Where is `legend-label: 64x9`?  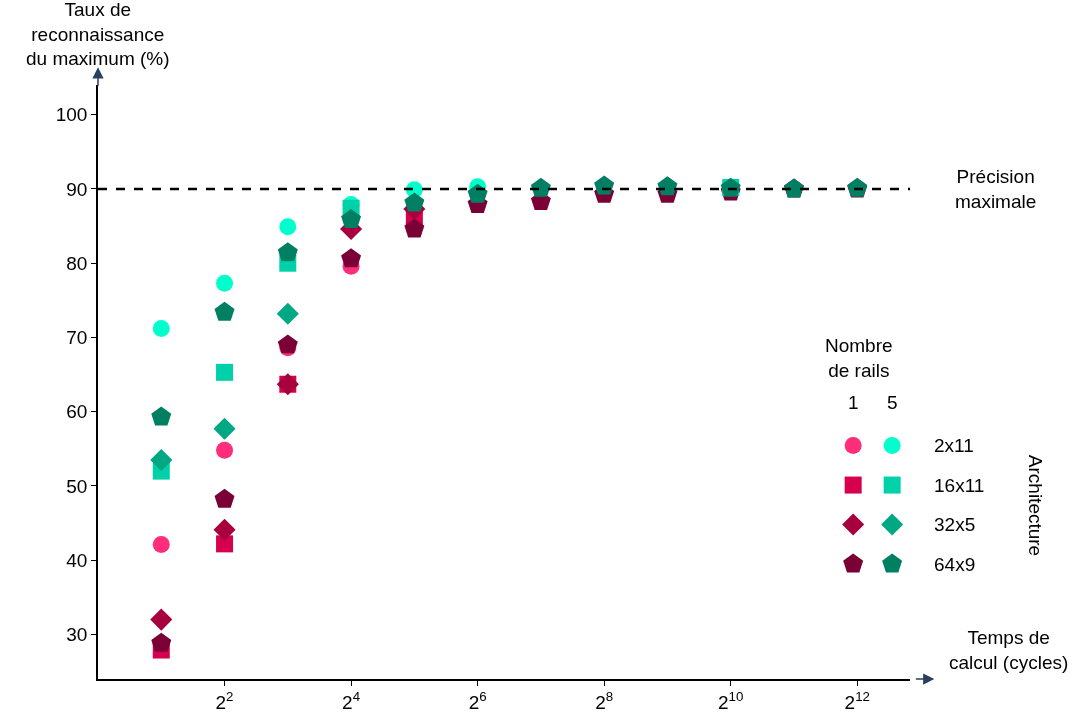
legend-label: 64x9 is located at coordinates (955, 564).